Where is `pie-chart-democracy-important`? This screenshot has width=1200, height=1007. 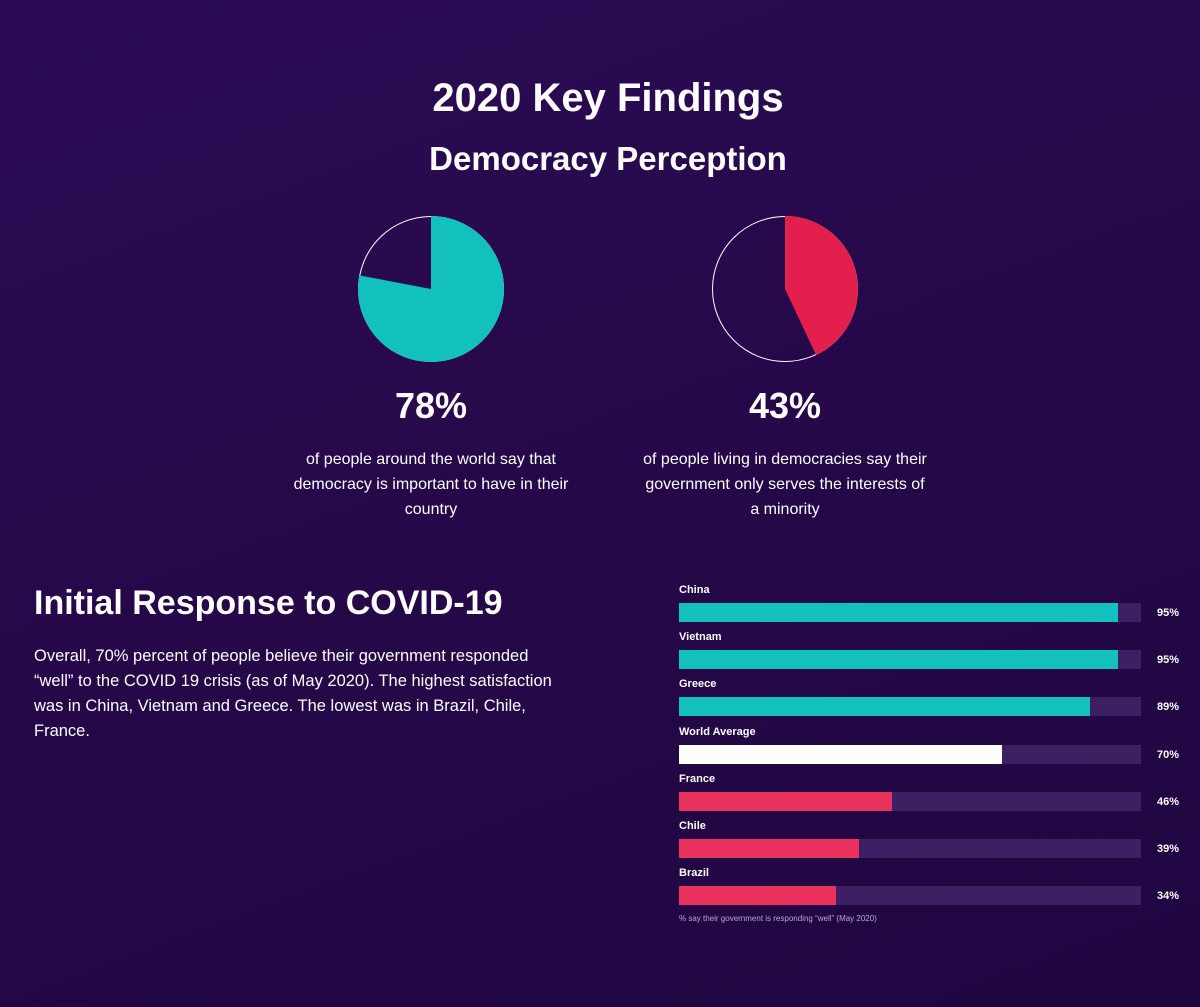 pie-chart-democracy-important is located at coordinates (430, 289).